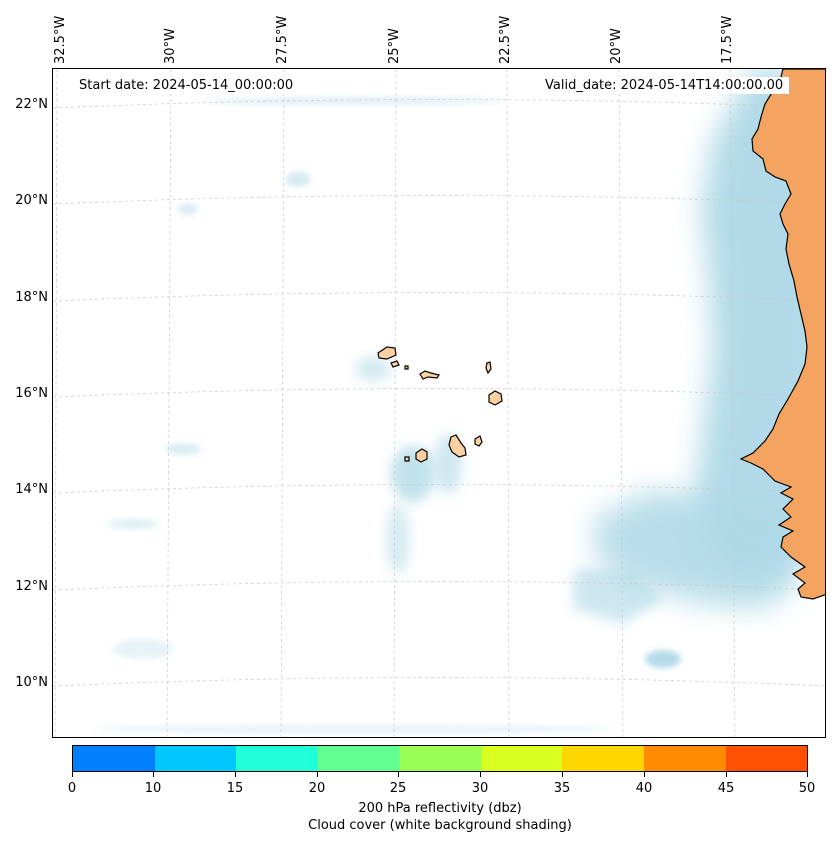 This screenshot has height=843, width=837. What do you see at coordinates (440, 825) in the screenshot?
I see `colorbar-label-cloud-cover: Cloud cover (white background shading)` at bounding box center [440, 825].